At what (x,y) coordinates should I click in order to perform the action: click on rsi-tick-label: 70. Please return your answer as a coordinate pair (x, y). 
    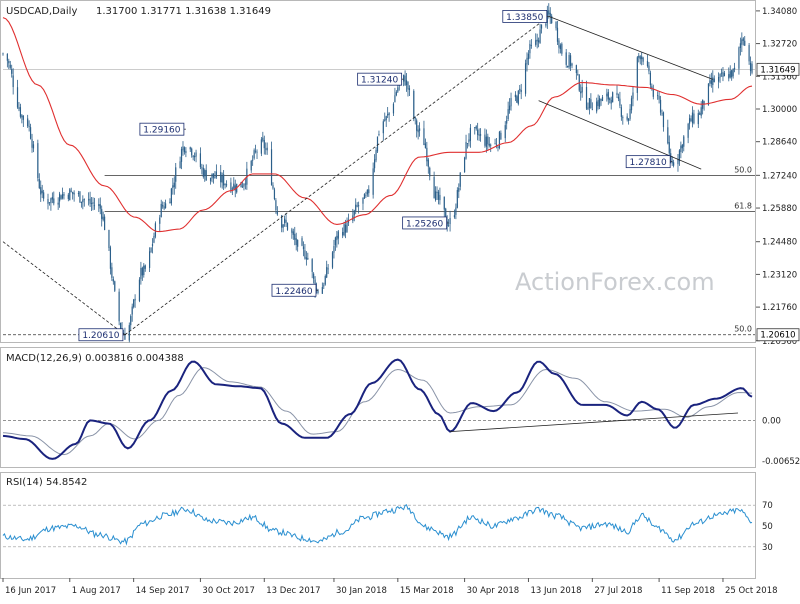
    Looking at the image, I should click on (767, 506).